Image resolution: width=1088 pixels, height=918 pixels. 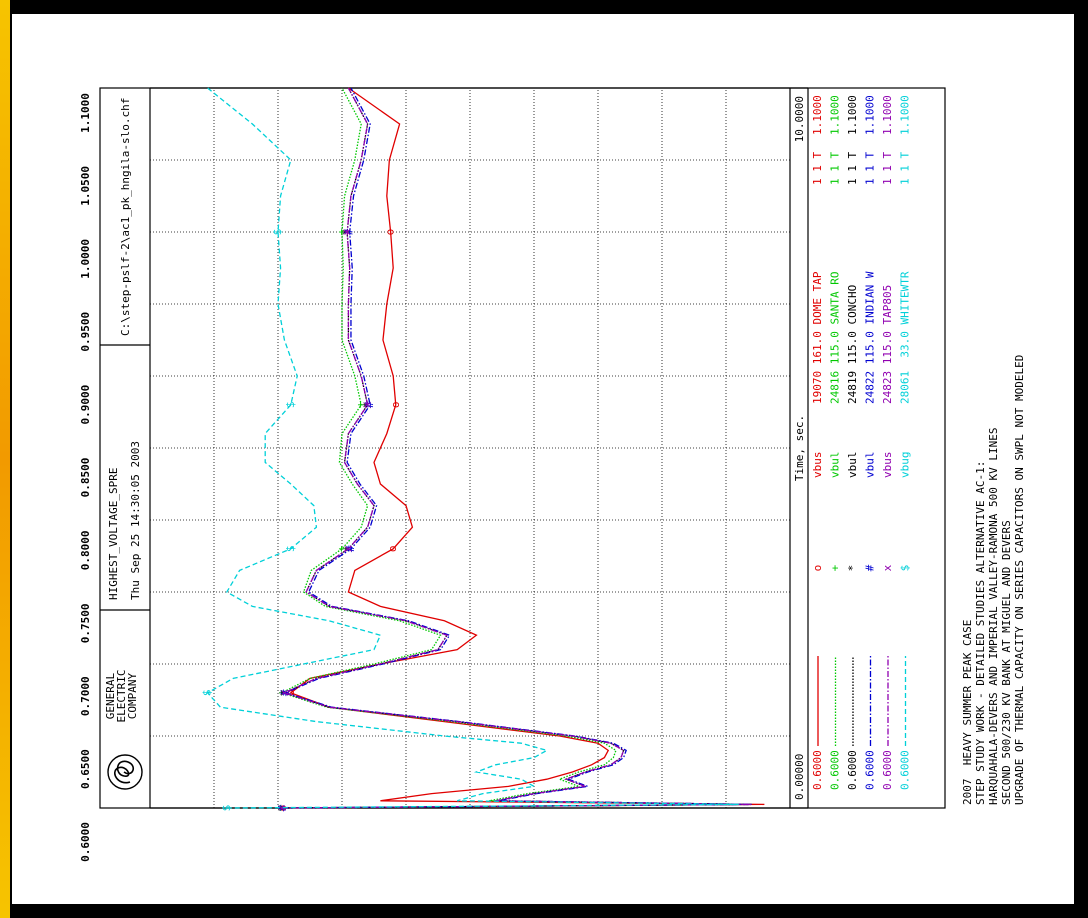 What do you see at coordinates (85, 842) in the screenshot?
I see `y-tick-label: 0.6000` at bounding box center [85, 842].